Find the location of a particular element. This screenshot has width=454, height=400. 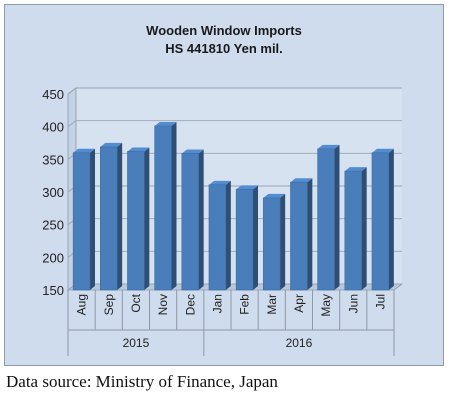

x-tick-label: Feb is located at coordinates (245, 304).